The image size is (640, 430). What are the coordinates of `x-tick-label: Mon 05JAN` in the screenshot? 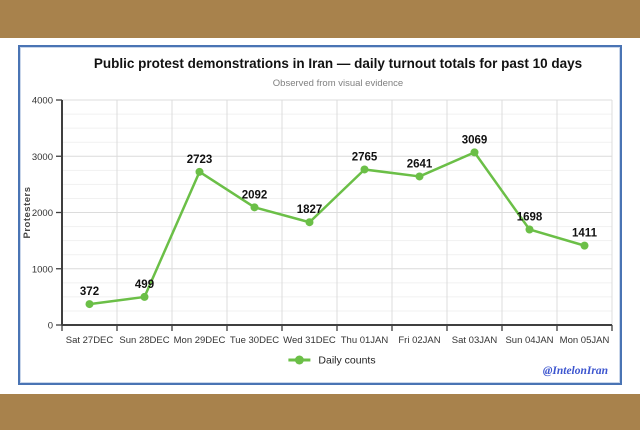 It's located at (585, 340).